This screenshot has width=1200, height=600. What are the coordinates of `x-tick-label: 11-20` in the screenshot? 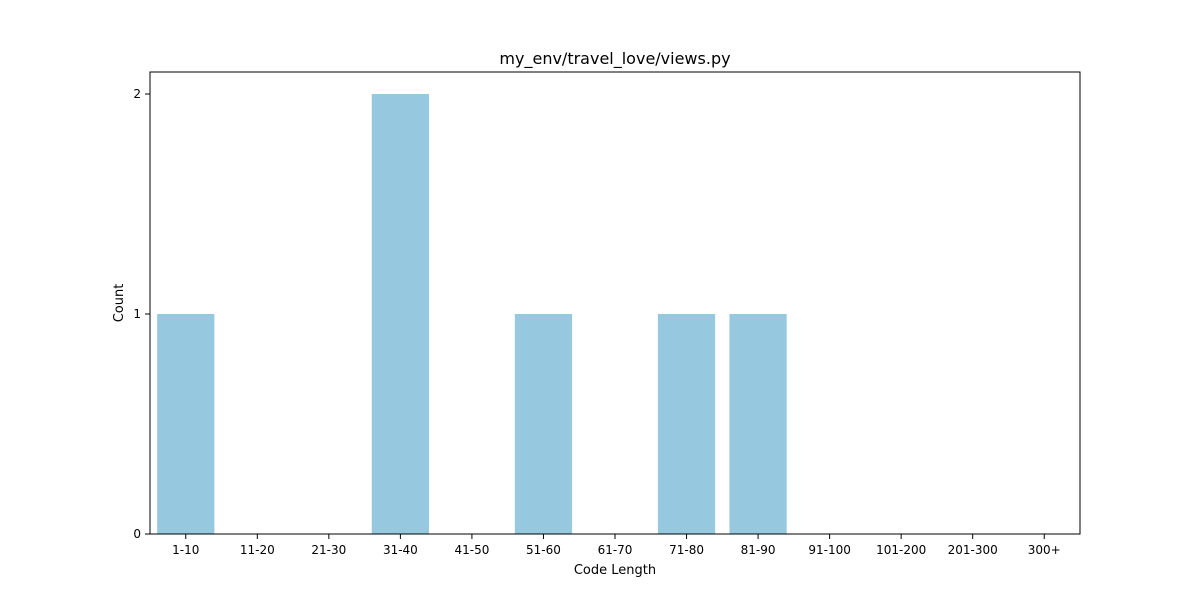 It's located at (257, 550).